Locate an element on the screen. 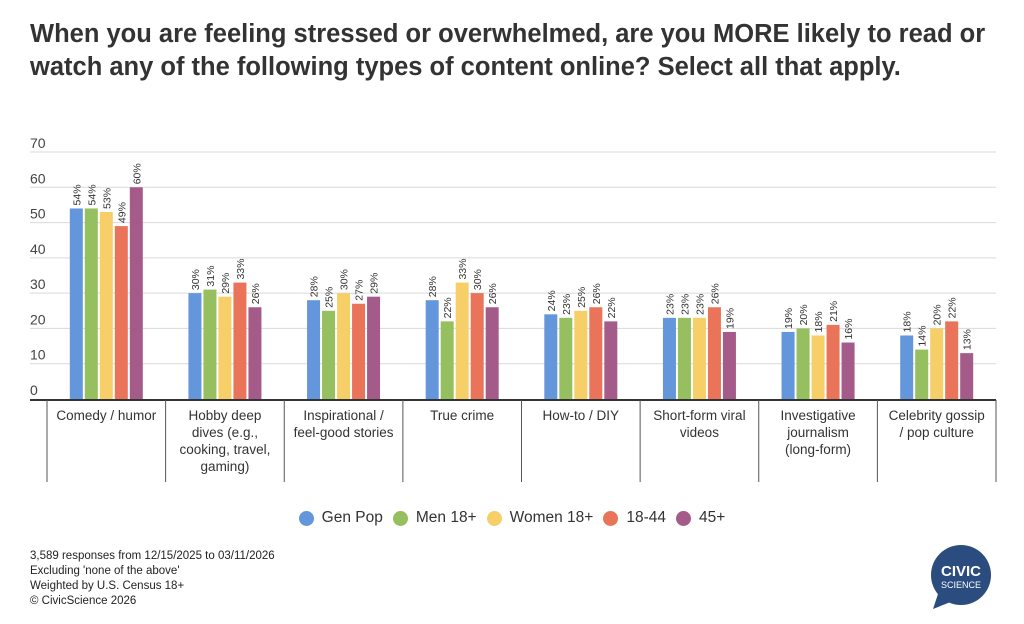  data-label: 14% is located at coordinates (923, 336).